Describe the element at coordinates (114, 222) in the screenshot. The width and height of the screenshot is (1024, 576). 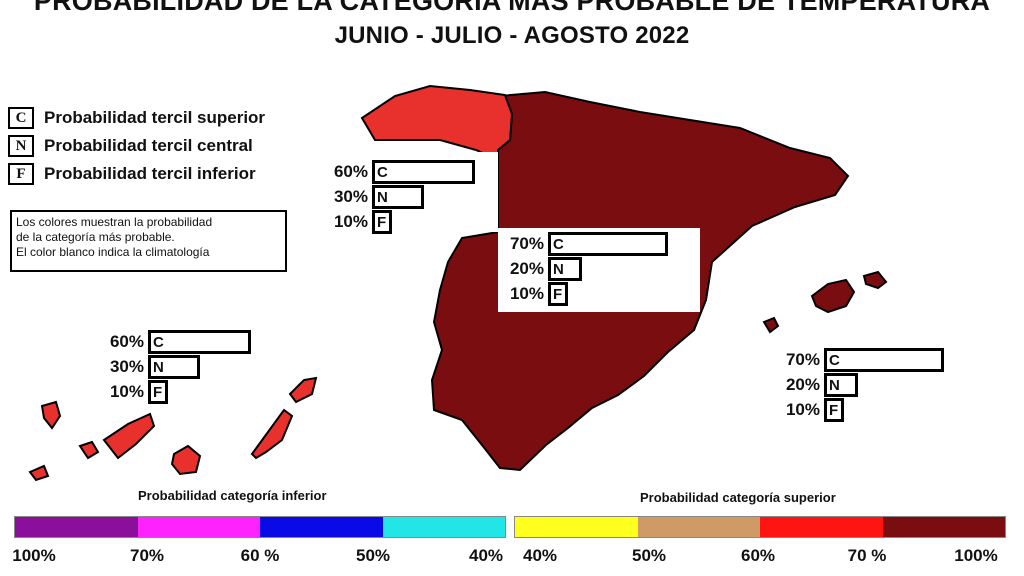
I see `note-line: Los colores muestran la probabilidad` at that location.